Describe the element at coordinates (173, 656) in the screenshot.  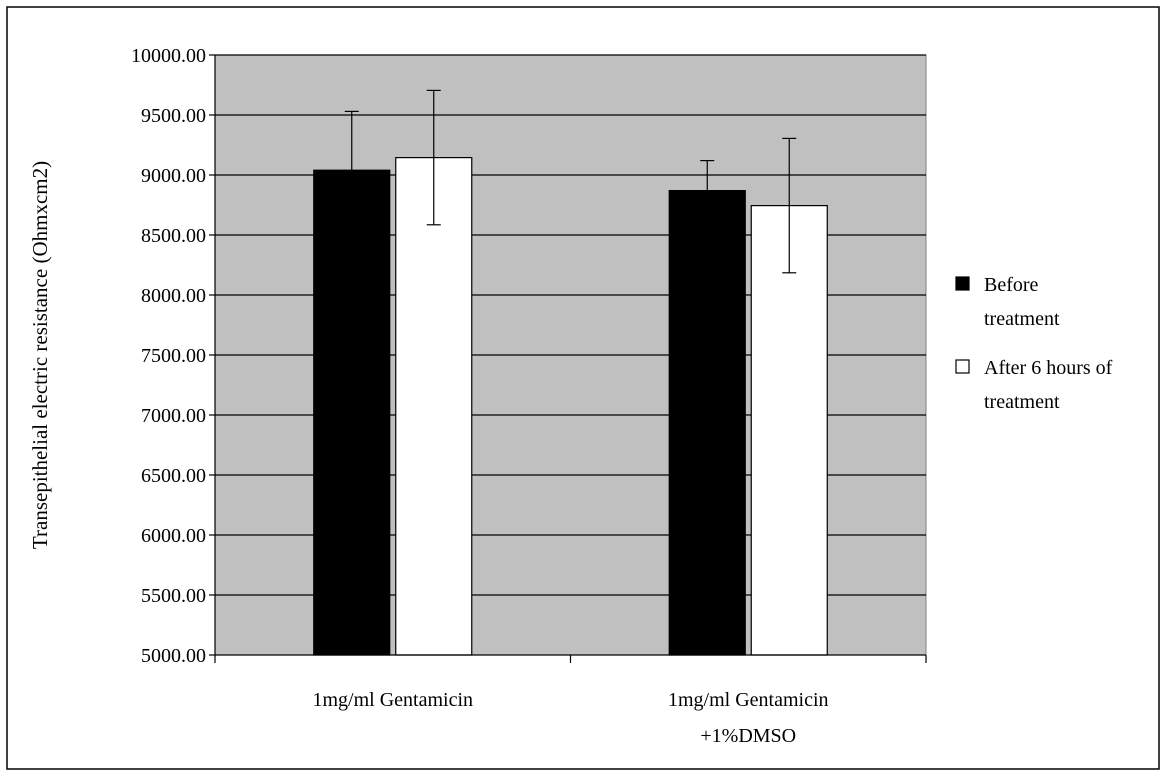
I see `y-tick-label: 5000.00` at that location.